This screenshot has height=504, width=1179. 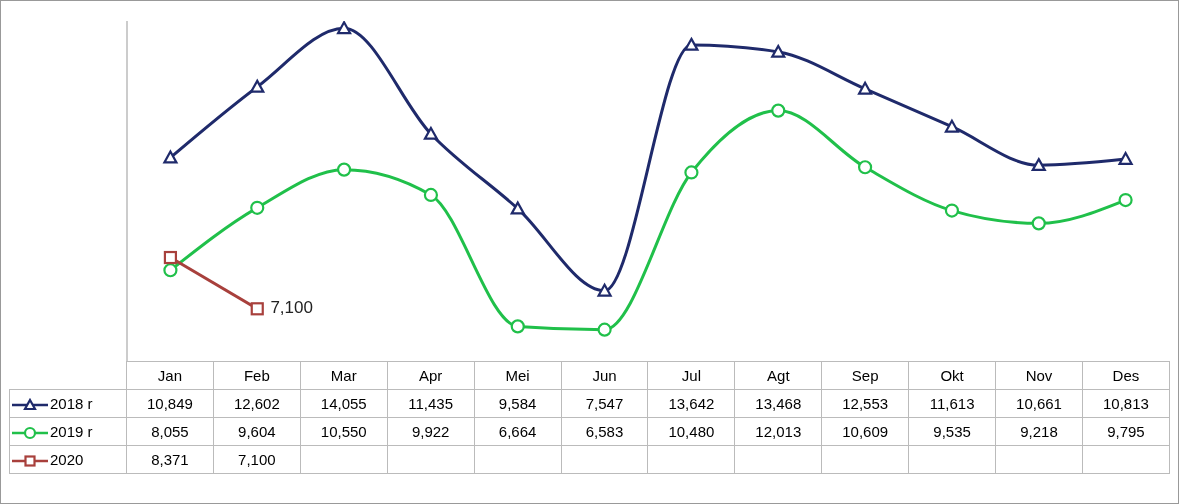 I want to click on data-label: 12,602, so click(x=257, y=403).